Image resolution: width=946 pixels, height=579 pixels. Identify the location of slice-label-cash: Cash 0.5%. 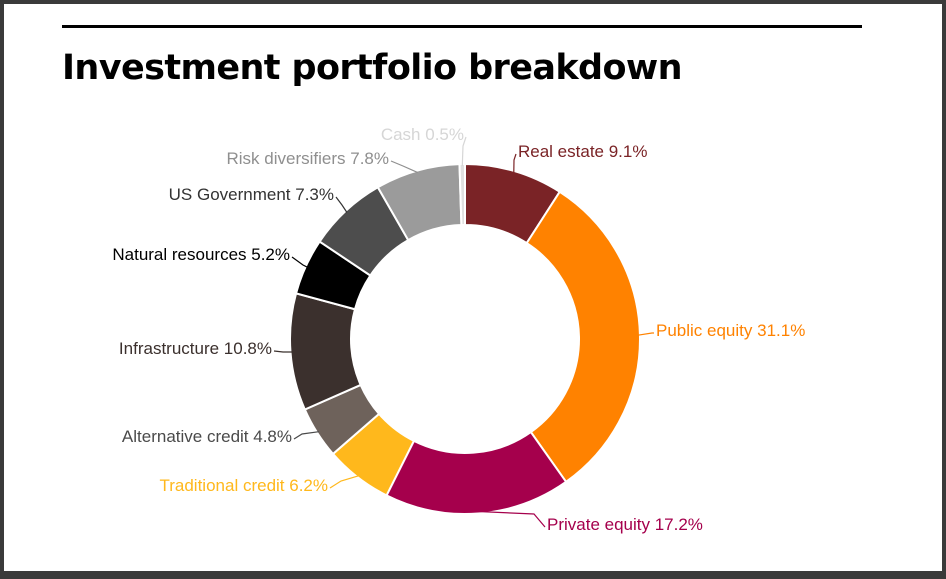
(422, 134).